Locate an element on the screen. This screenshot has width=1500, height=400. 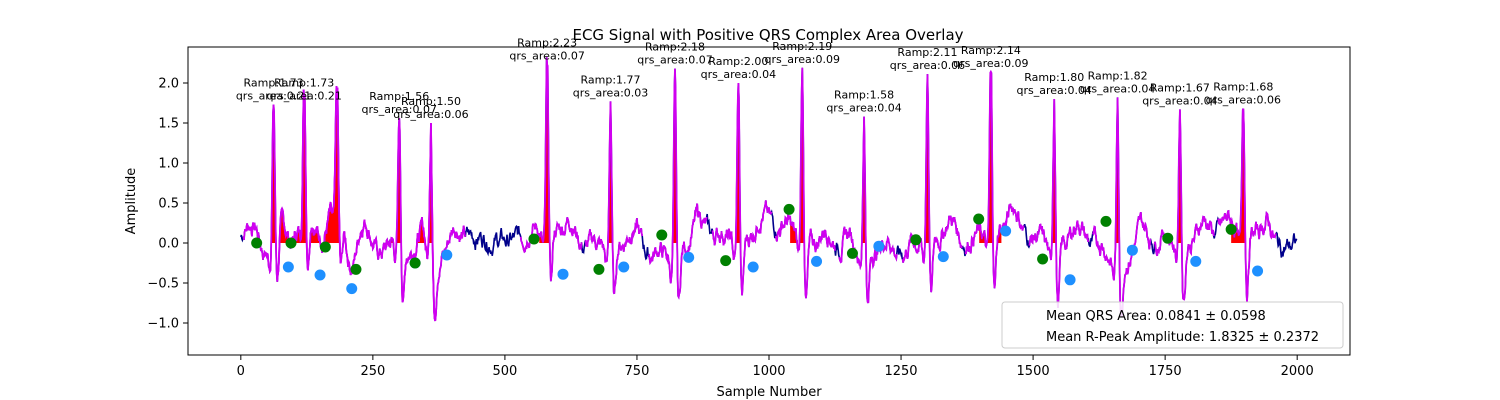
legend-box is located at coordinates (1172, 325).